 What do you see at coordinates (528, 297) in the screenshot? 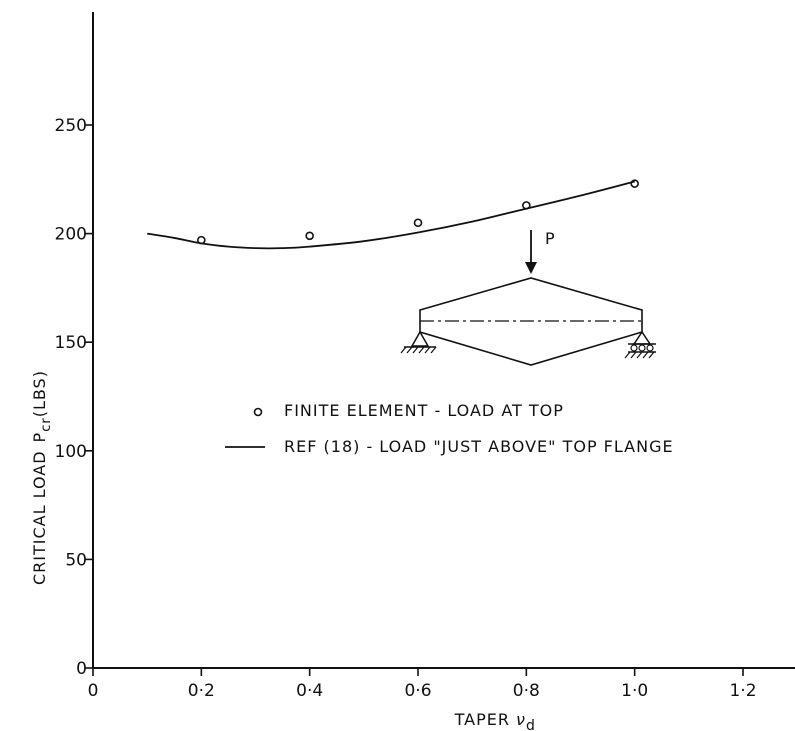
I see `beam-diagram: P` at bounding box center [528, 297].